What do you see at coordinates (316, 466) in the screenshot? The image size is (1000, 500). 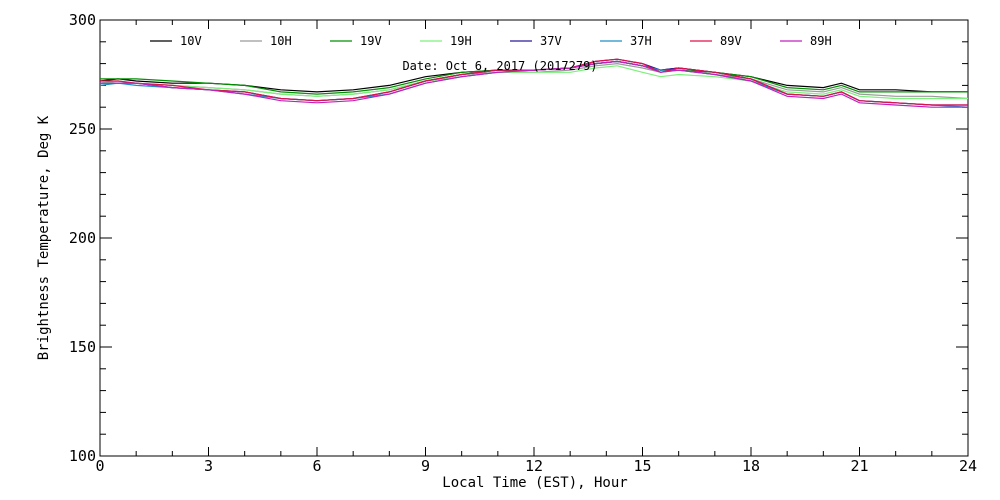 I see `x-tick-label: 6` at bounding box center [316, 466].